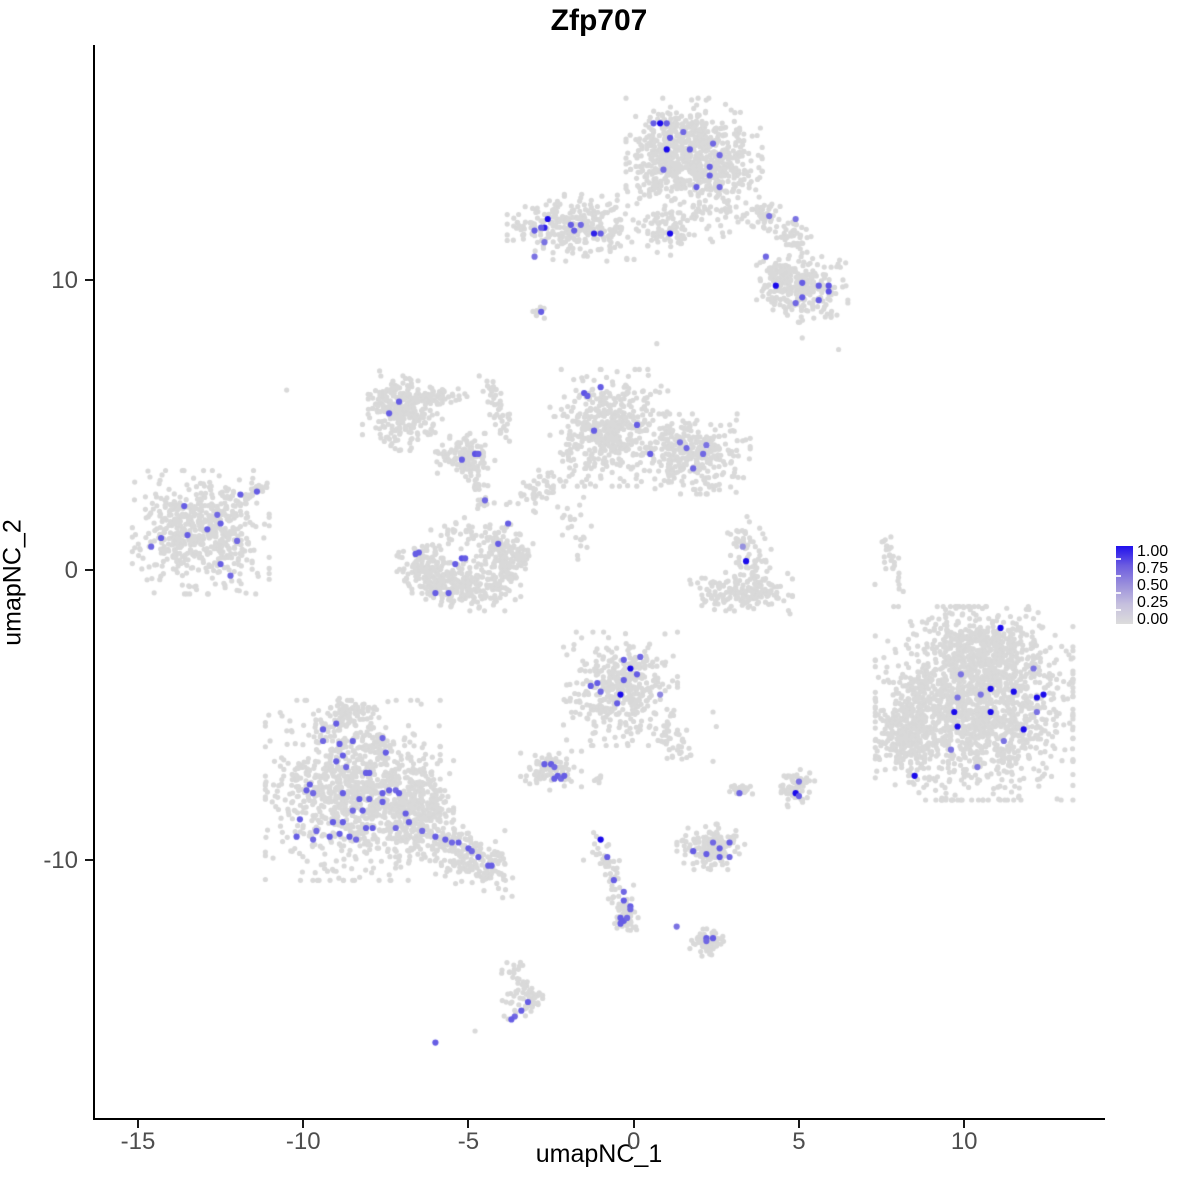  I want to click on legend-gradient-bar, so click(1124, 587).